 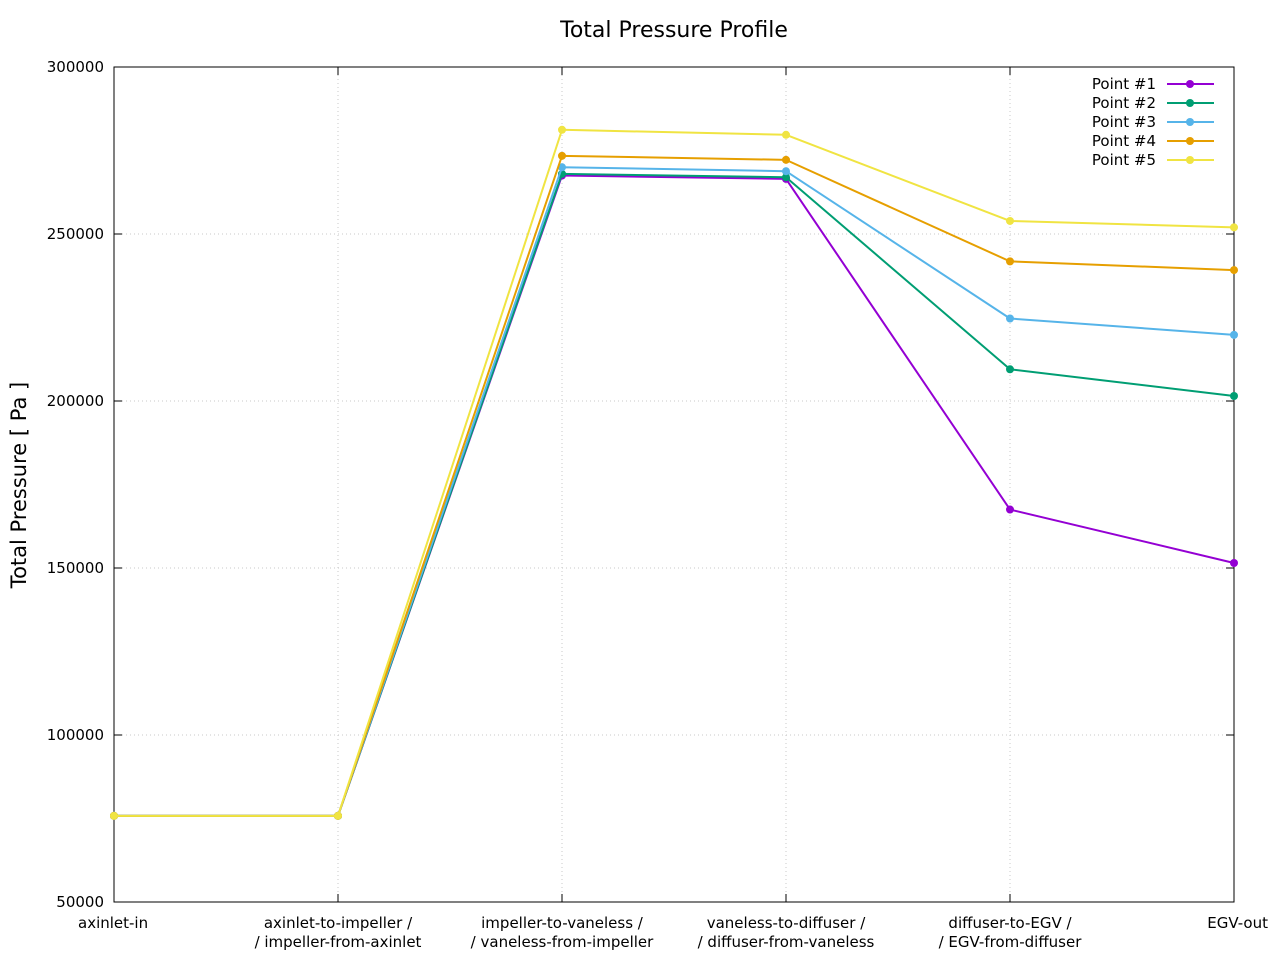 I want to click on legend-label: Point #2, so click(x=1124, y=103).